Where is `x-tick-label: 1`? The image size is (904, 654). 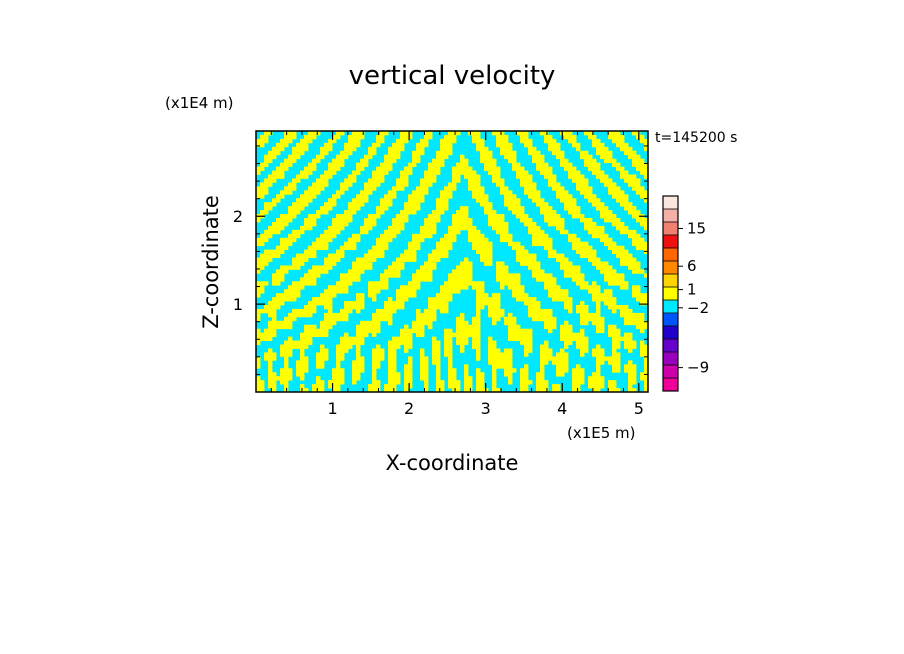 x-tick-label: 1 is located at coordinates (332, 408).